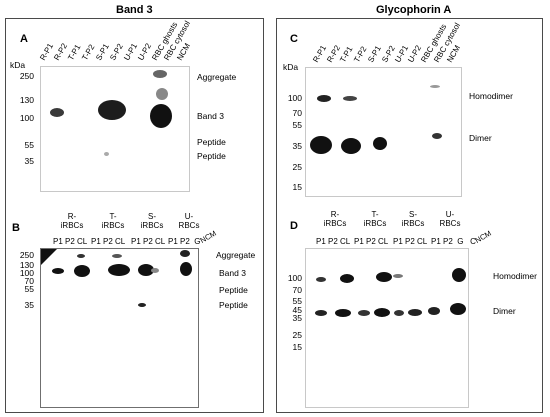  I want to click on panel-d-marker: 55, so click(297, 301).